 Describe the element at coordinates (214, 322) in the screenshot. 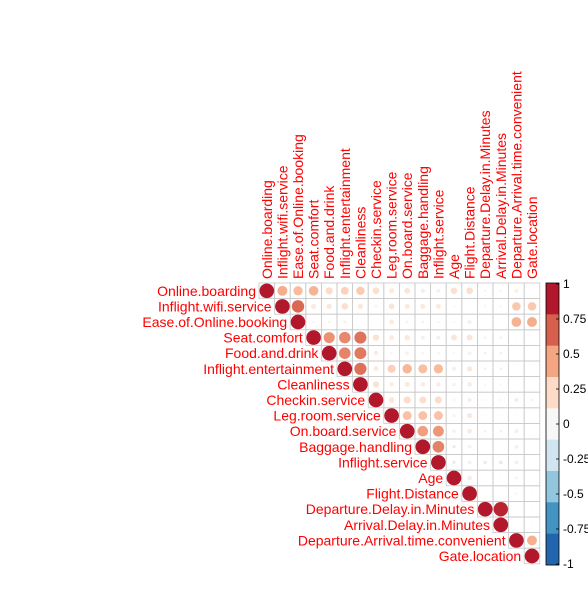

I see `row-label: Ease.of.Online.booking` at that location.